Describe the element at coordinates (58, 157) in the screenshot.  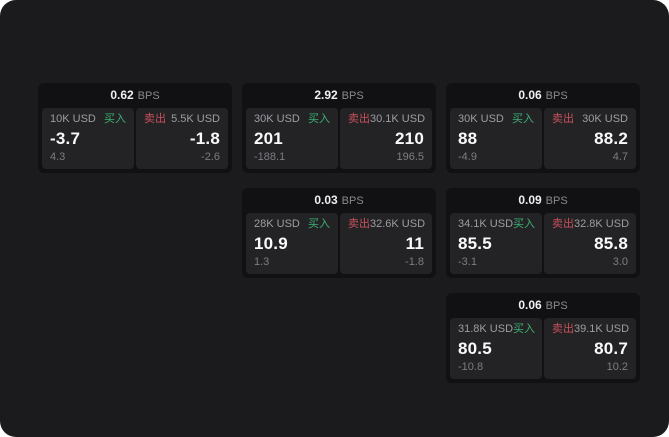
I see `buy-delta: 4.3` at that location.